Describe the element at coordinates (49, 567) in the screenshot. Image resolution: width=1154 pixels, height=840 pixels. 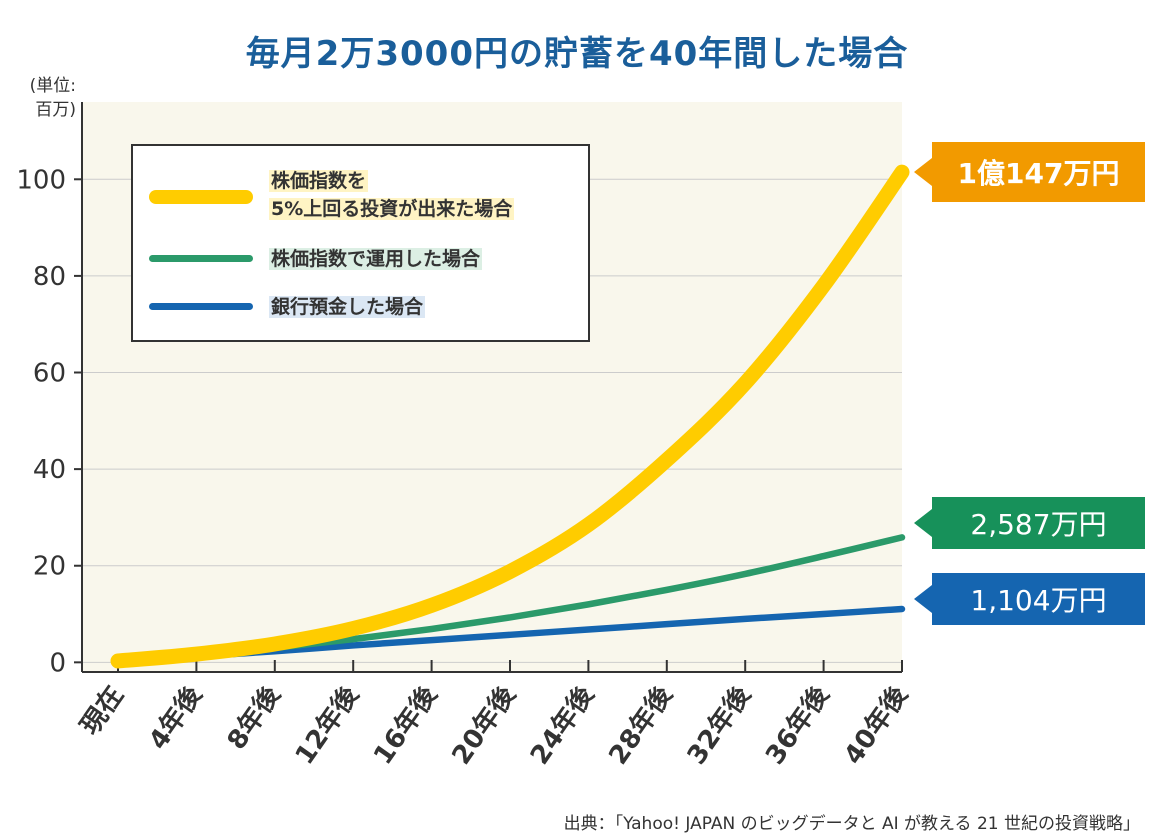
I see `y-tick-label: 20` at that location.